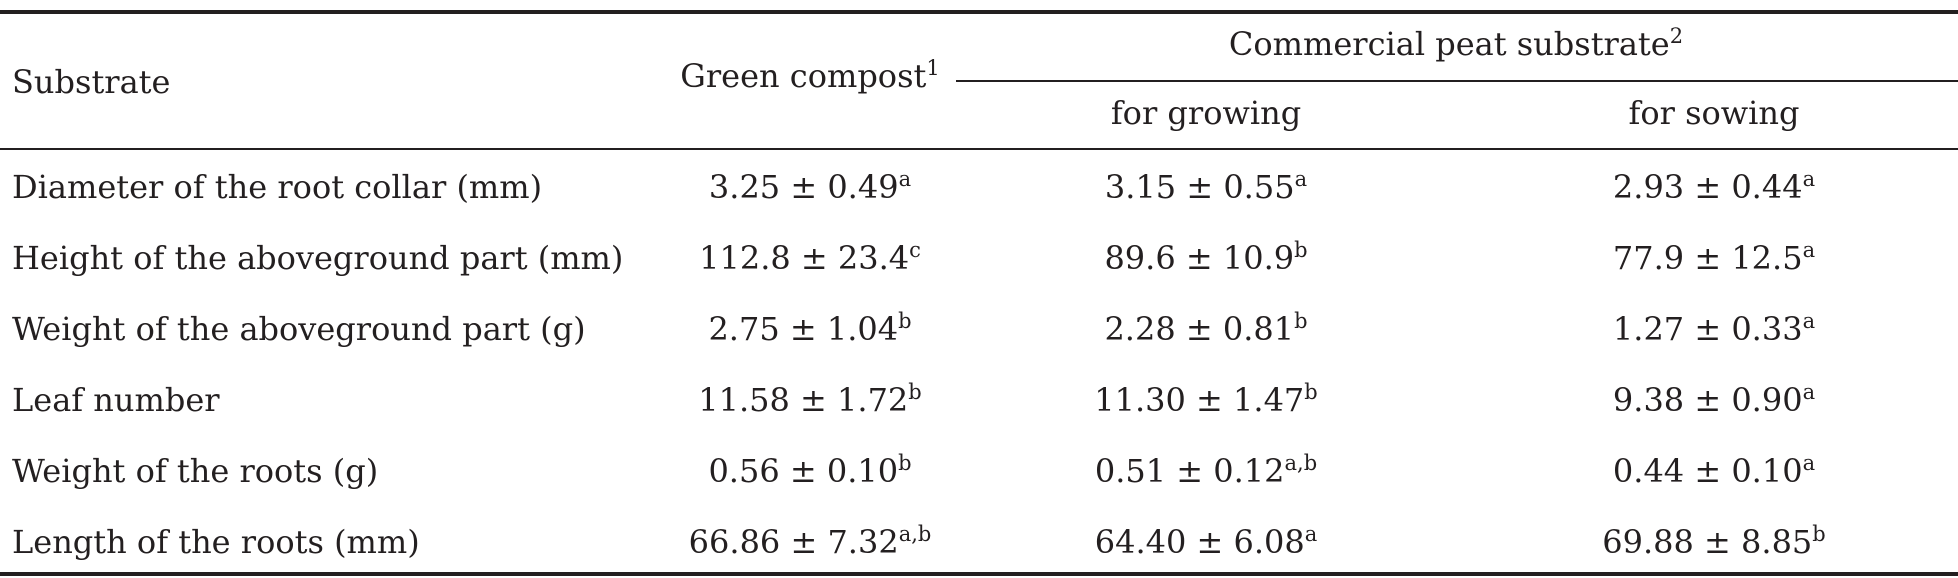 The height and width of the screenshot is (578, 1958). I want to click on row-label-text: Height of the aboveground part (mm), so click(318, 258).